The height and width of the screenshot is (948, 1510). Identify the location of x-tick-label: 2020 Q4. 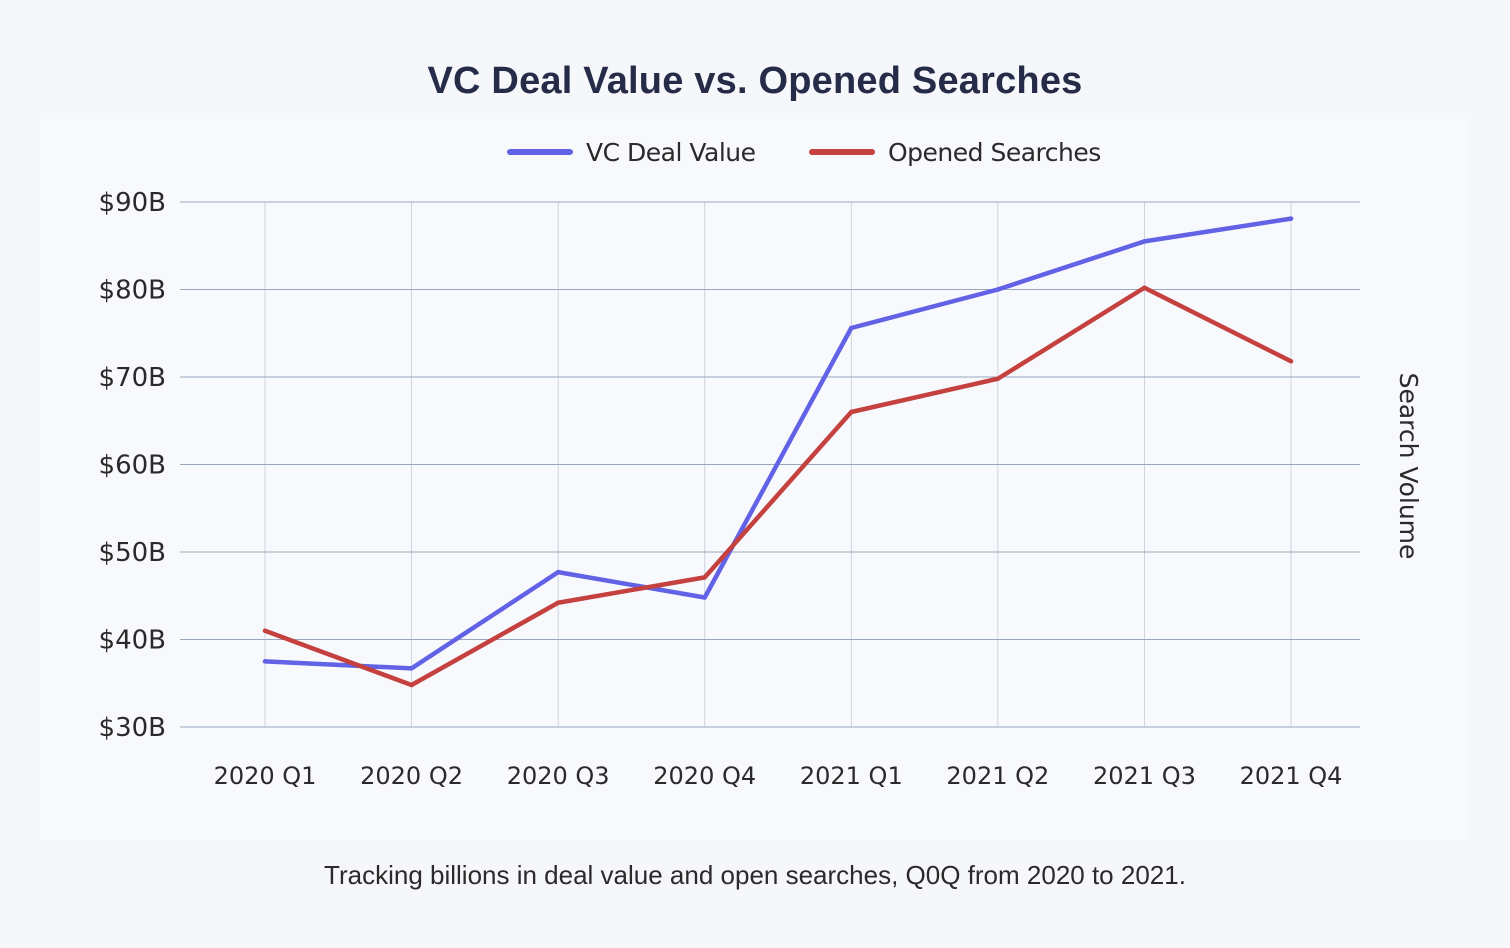
(704, 776).